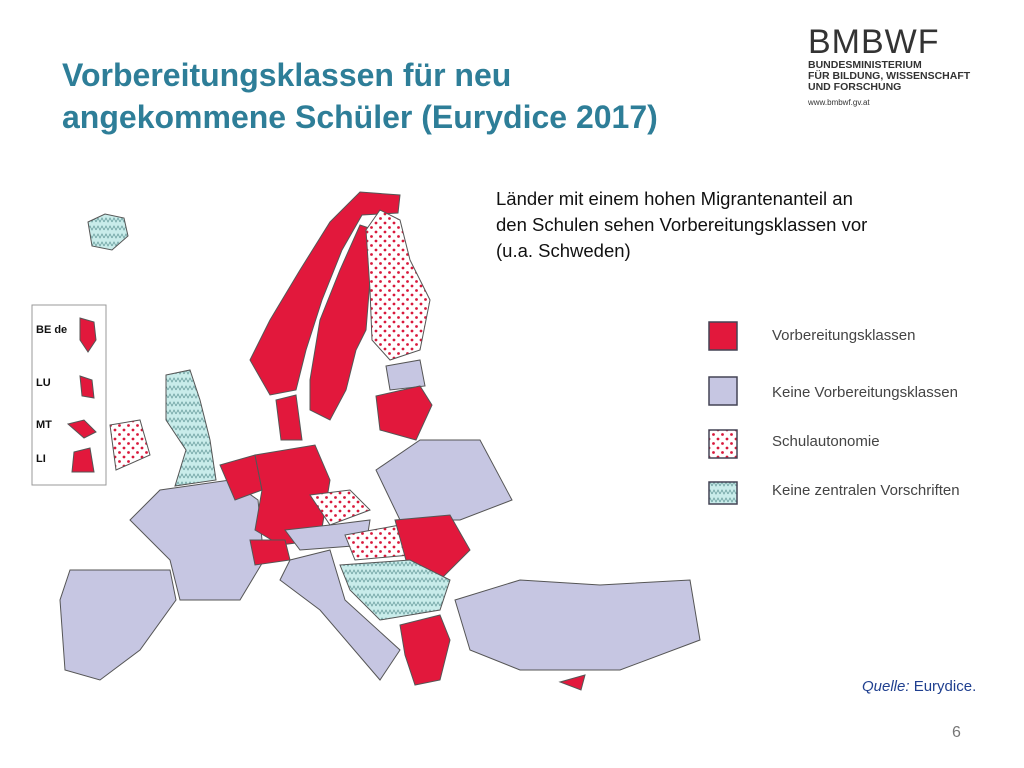 This screenshot has width=1024, height=768. I want to click on source: Quelle: Eurydice., so click(919, 686).